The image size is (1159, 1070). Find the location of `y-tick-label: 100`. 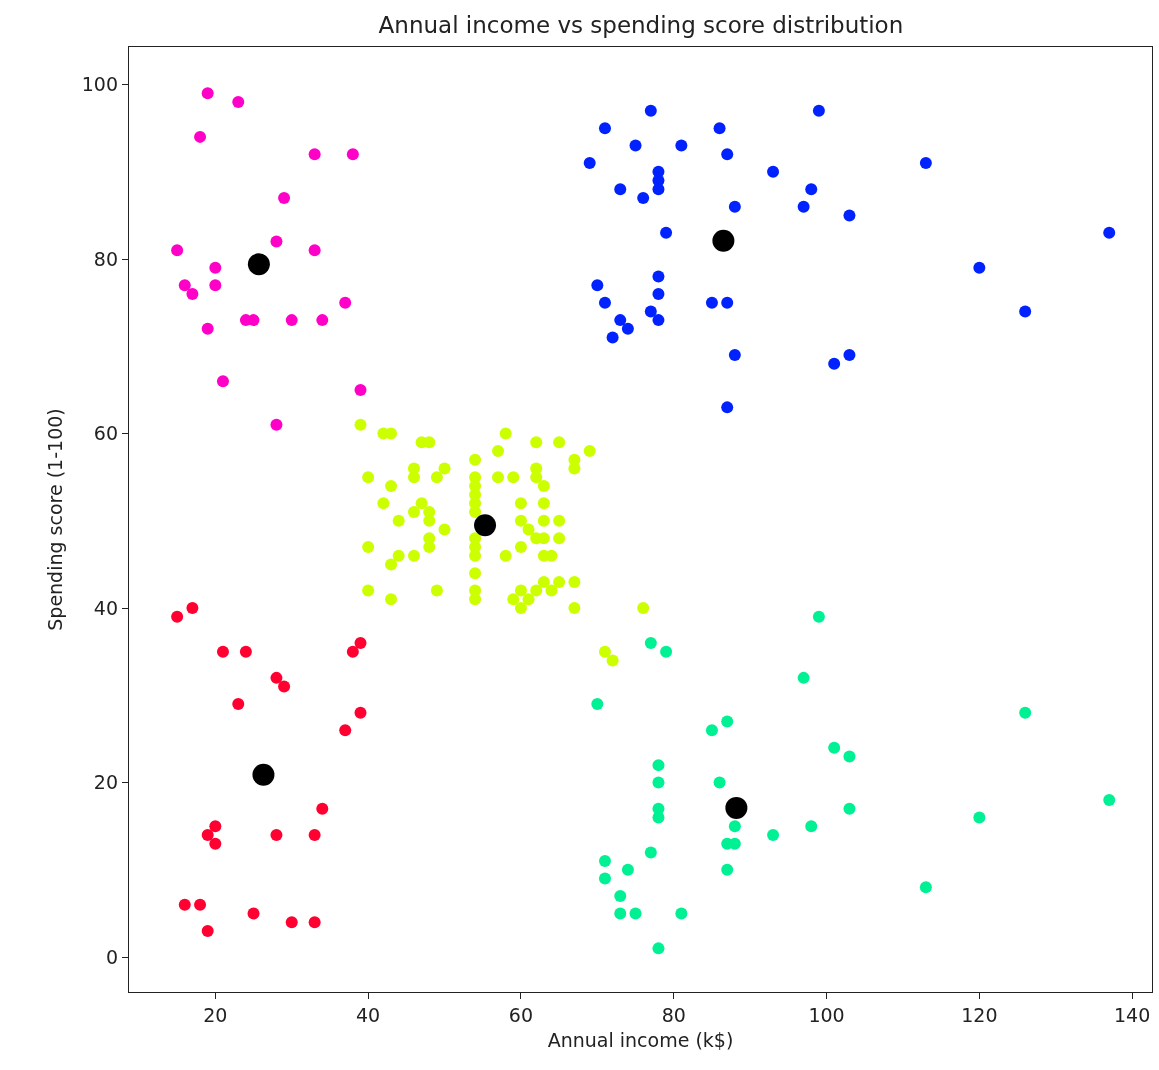

y-tick-label: 100 is located at coordinates (100, 84).